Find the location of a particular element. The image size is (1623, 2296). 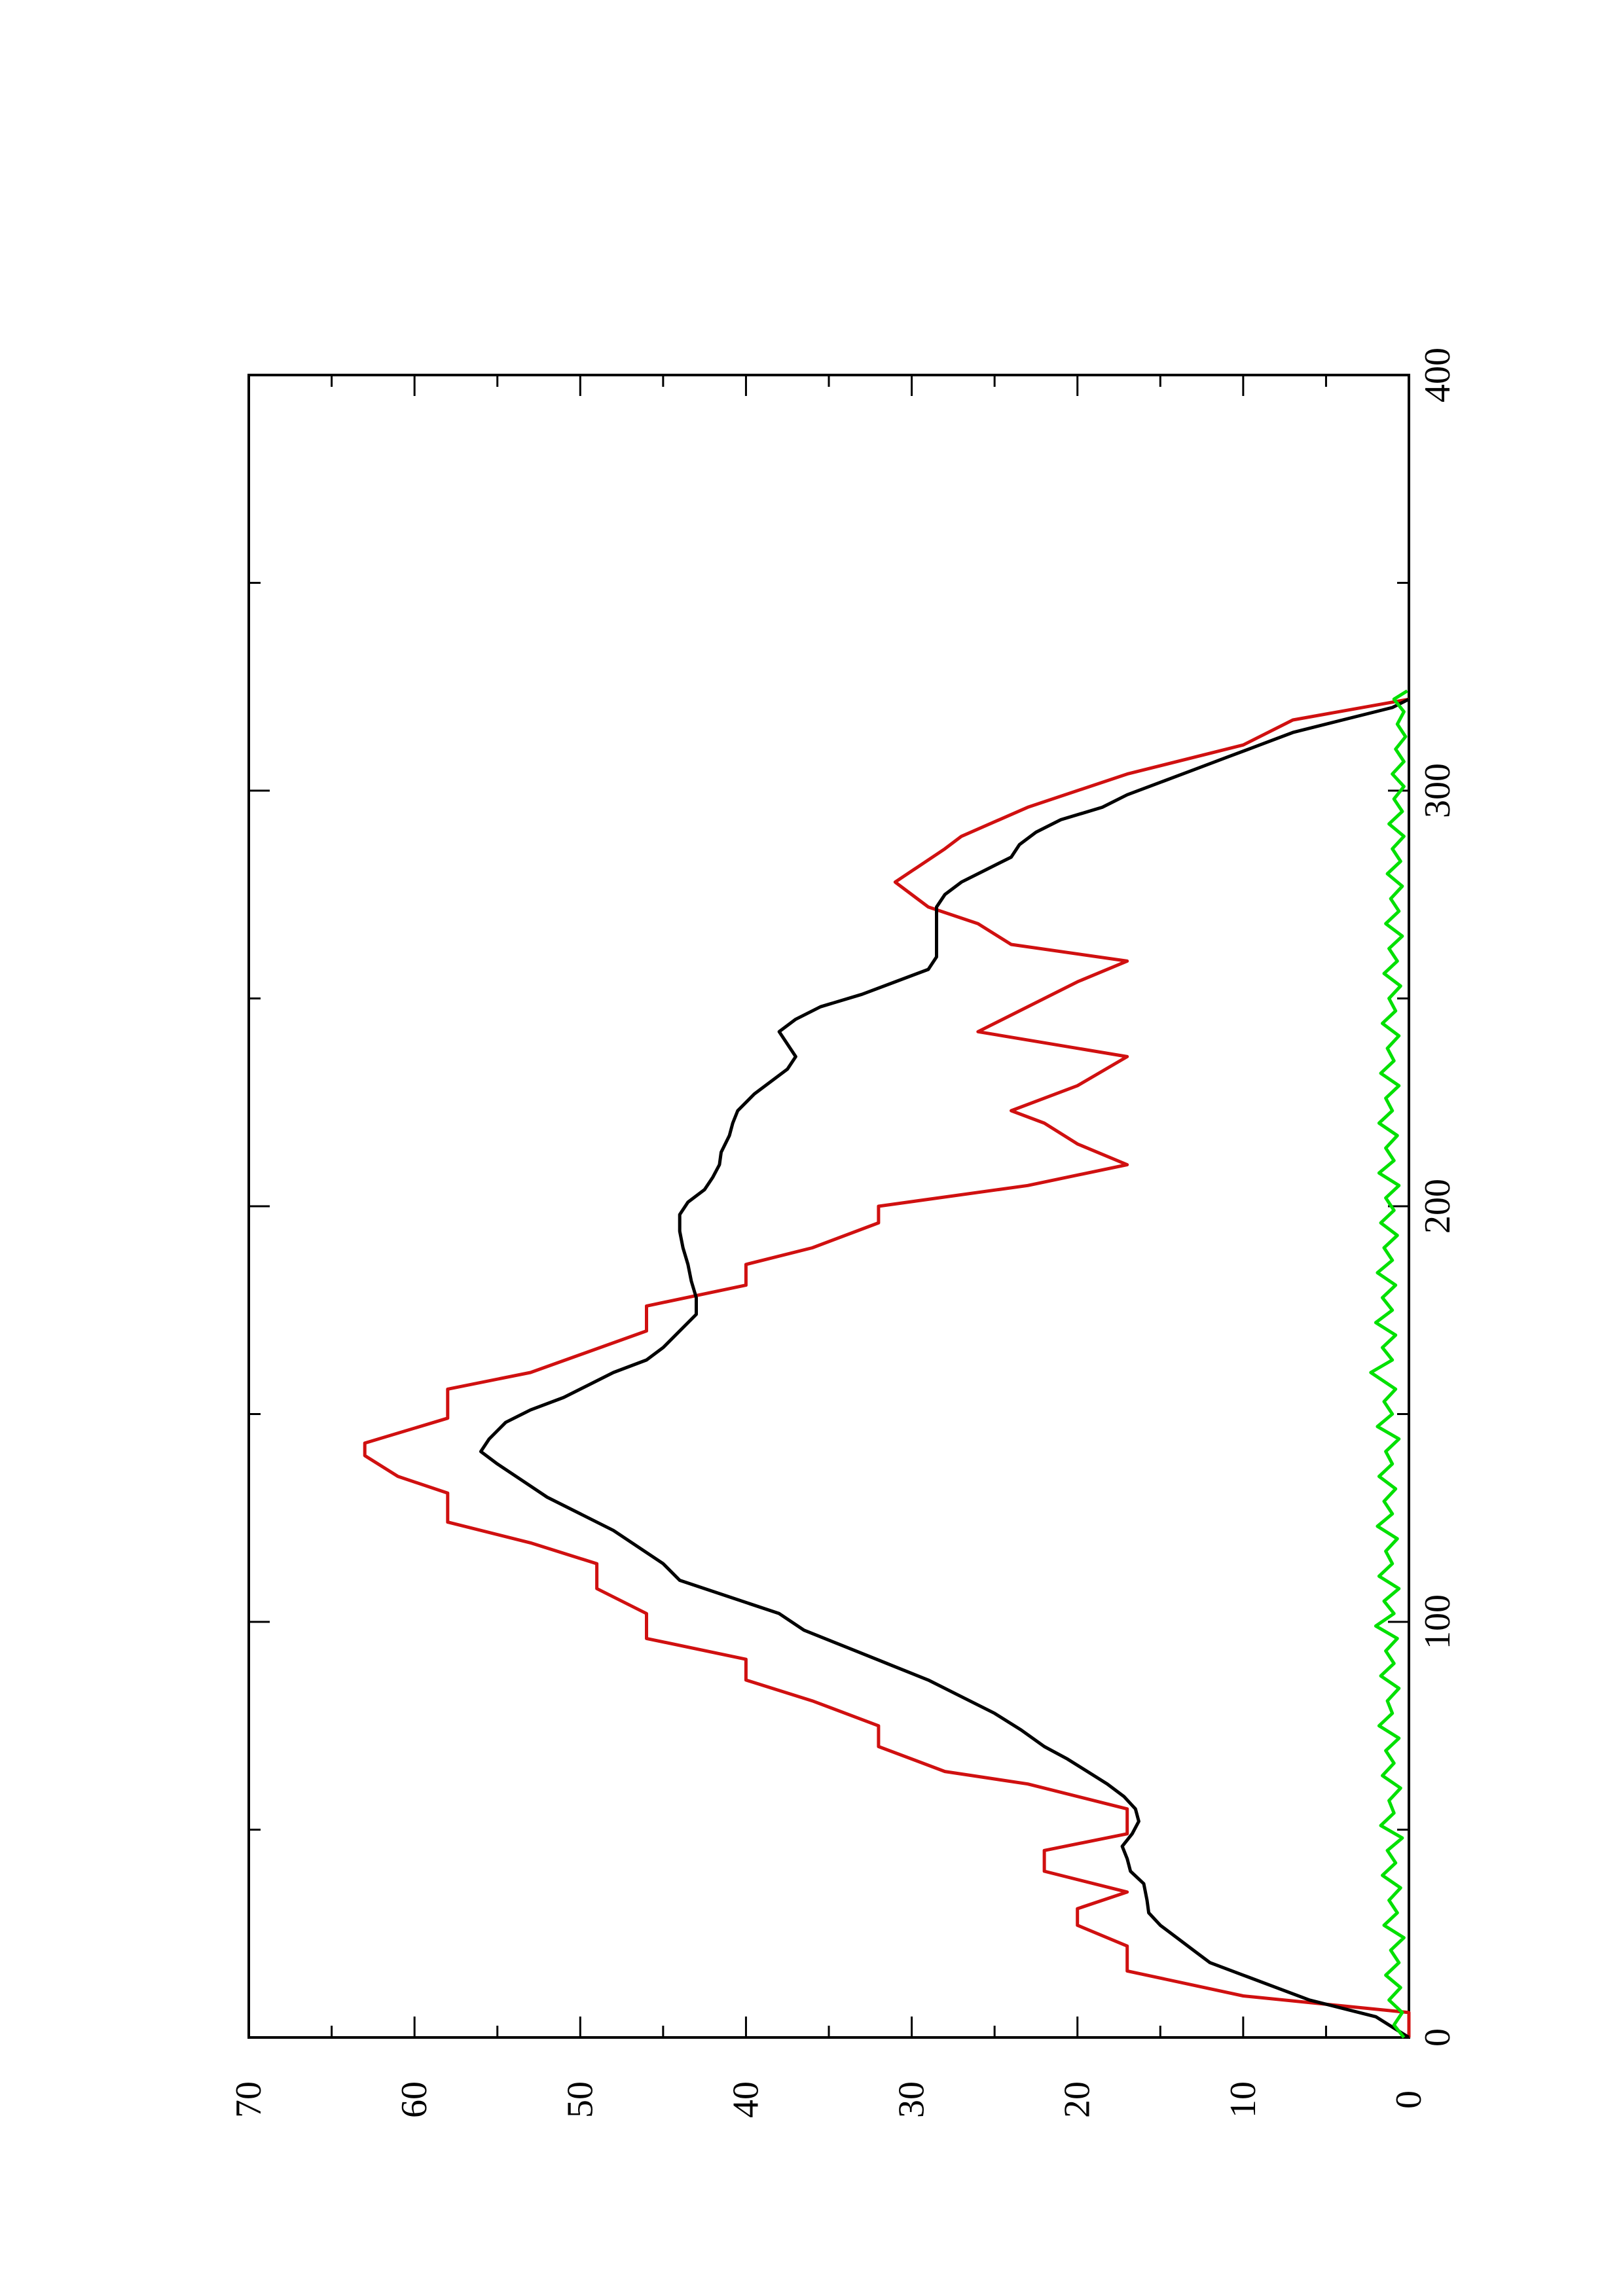

y-tick-label: 10 is located at coordinates (1243, 2099).